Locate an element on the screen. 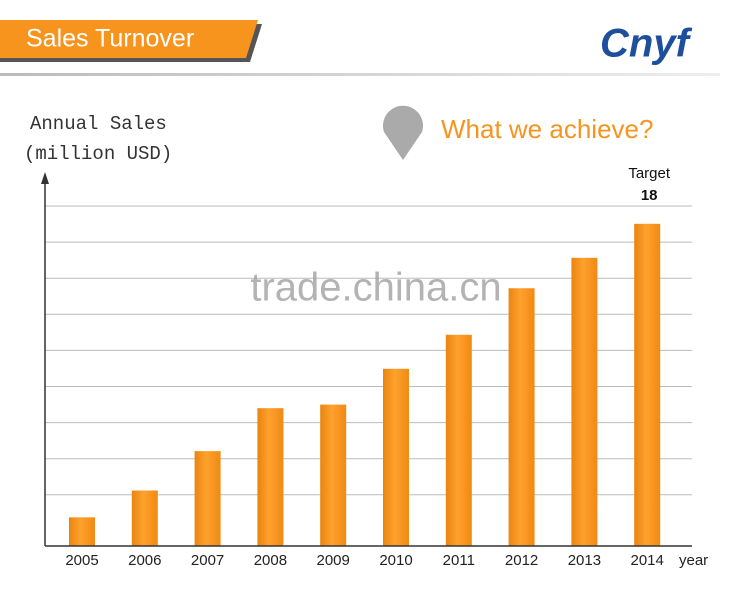 This screenshot has height=604, width=750. y-axis-arrow is located at coordinates (45, 178).